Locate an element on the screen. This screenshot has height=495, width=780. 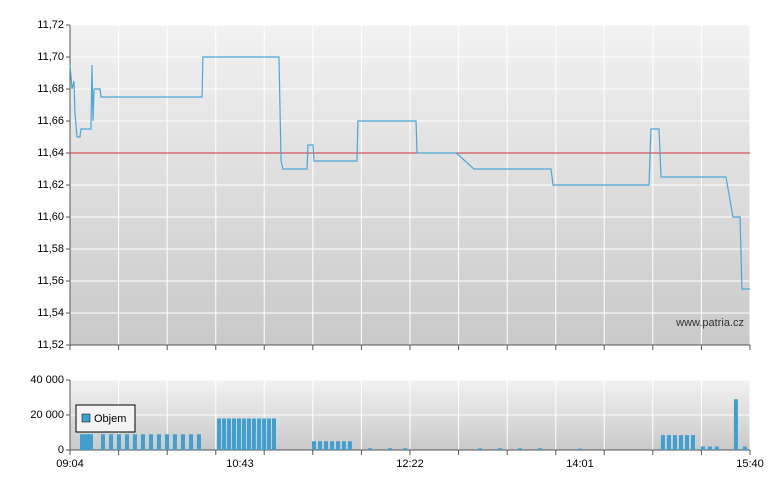
legend: Objem is located at coordinates (105, 418).